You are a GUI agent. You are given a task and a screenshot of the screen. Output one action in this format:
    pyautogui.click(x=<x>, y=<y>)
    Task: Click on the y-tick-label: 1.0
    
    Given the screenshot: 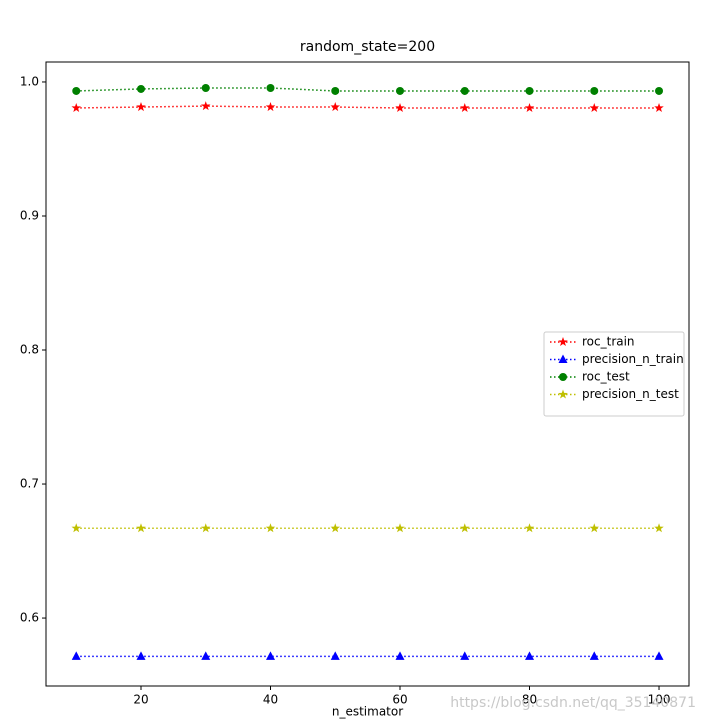 What is the action you would take?
    pyautogui.click(x=29, y=81)
    